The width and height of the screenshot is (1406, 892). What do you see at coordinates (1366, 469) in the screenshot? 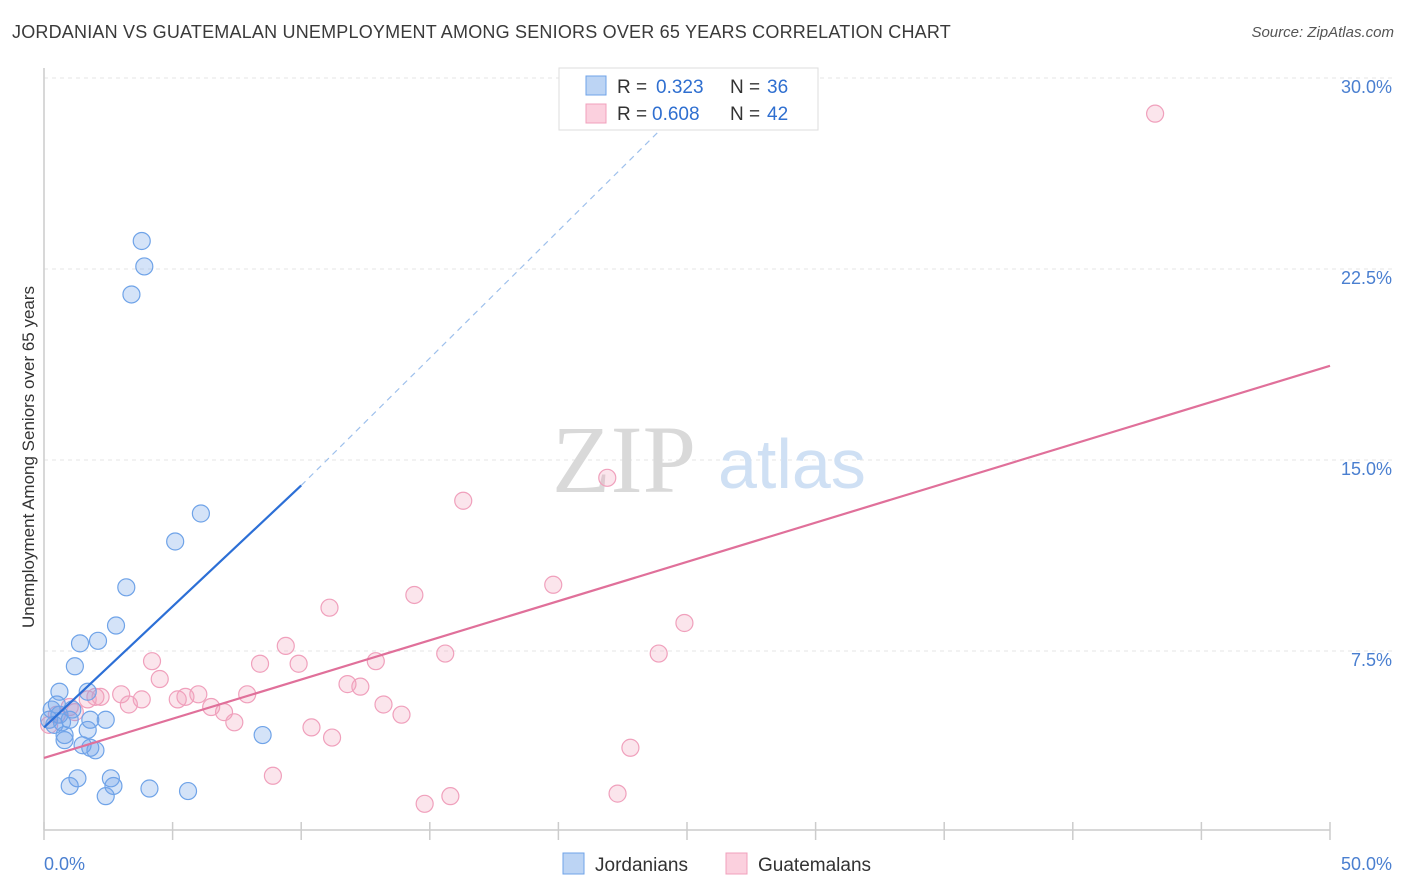
I see `y-tick-label: 15.0%` at bounding box center [1366, 469].